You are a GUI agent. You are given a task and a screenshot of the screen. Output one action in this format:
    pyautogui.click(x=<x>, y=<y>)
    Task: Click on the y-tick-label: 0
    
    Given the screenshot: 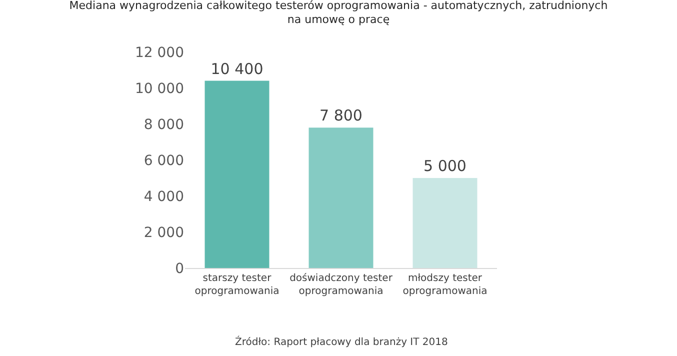 What is the action you would take?
    pyautogui.click(x=179, y=268)
    